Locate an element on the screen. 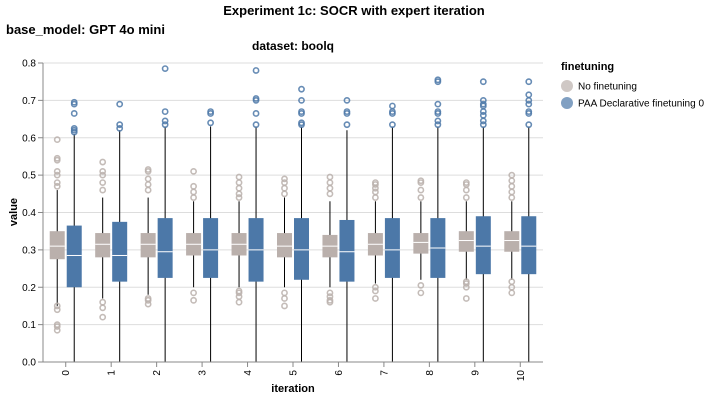 Image resolution: width=709 pixels, height=402 pixels. row-facet-label: base_model: GPT 4o mini is located at coordinates (85, 29).